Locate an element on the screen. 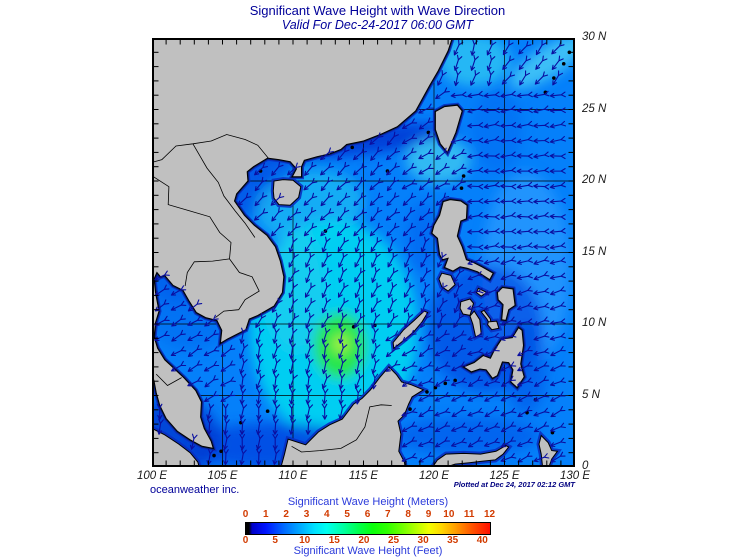  legend-meters-title: Significant Wave Height (Meters) is located at coordinates (368, 502).